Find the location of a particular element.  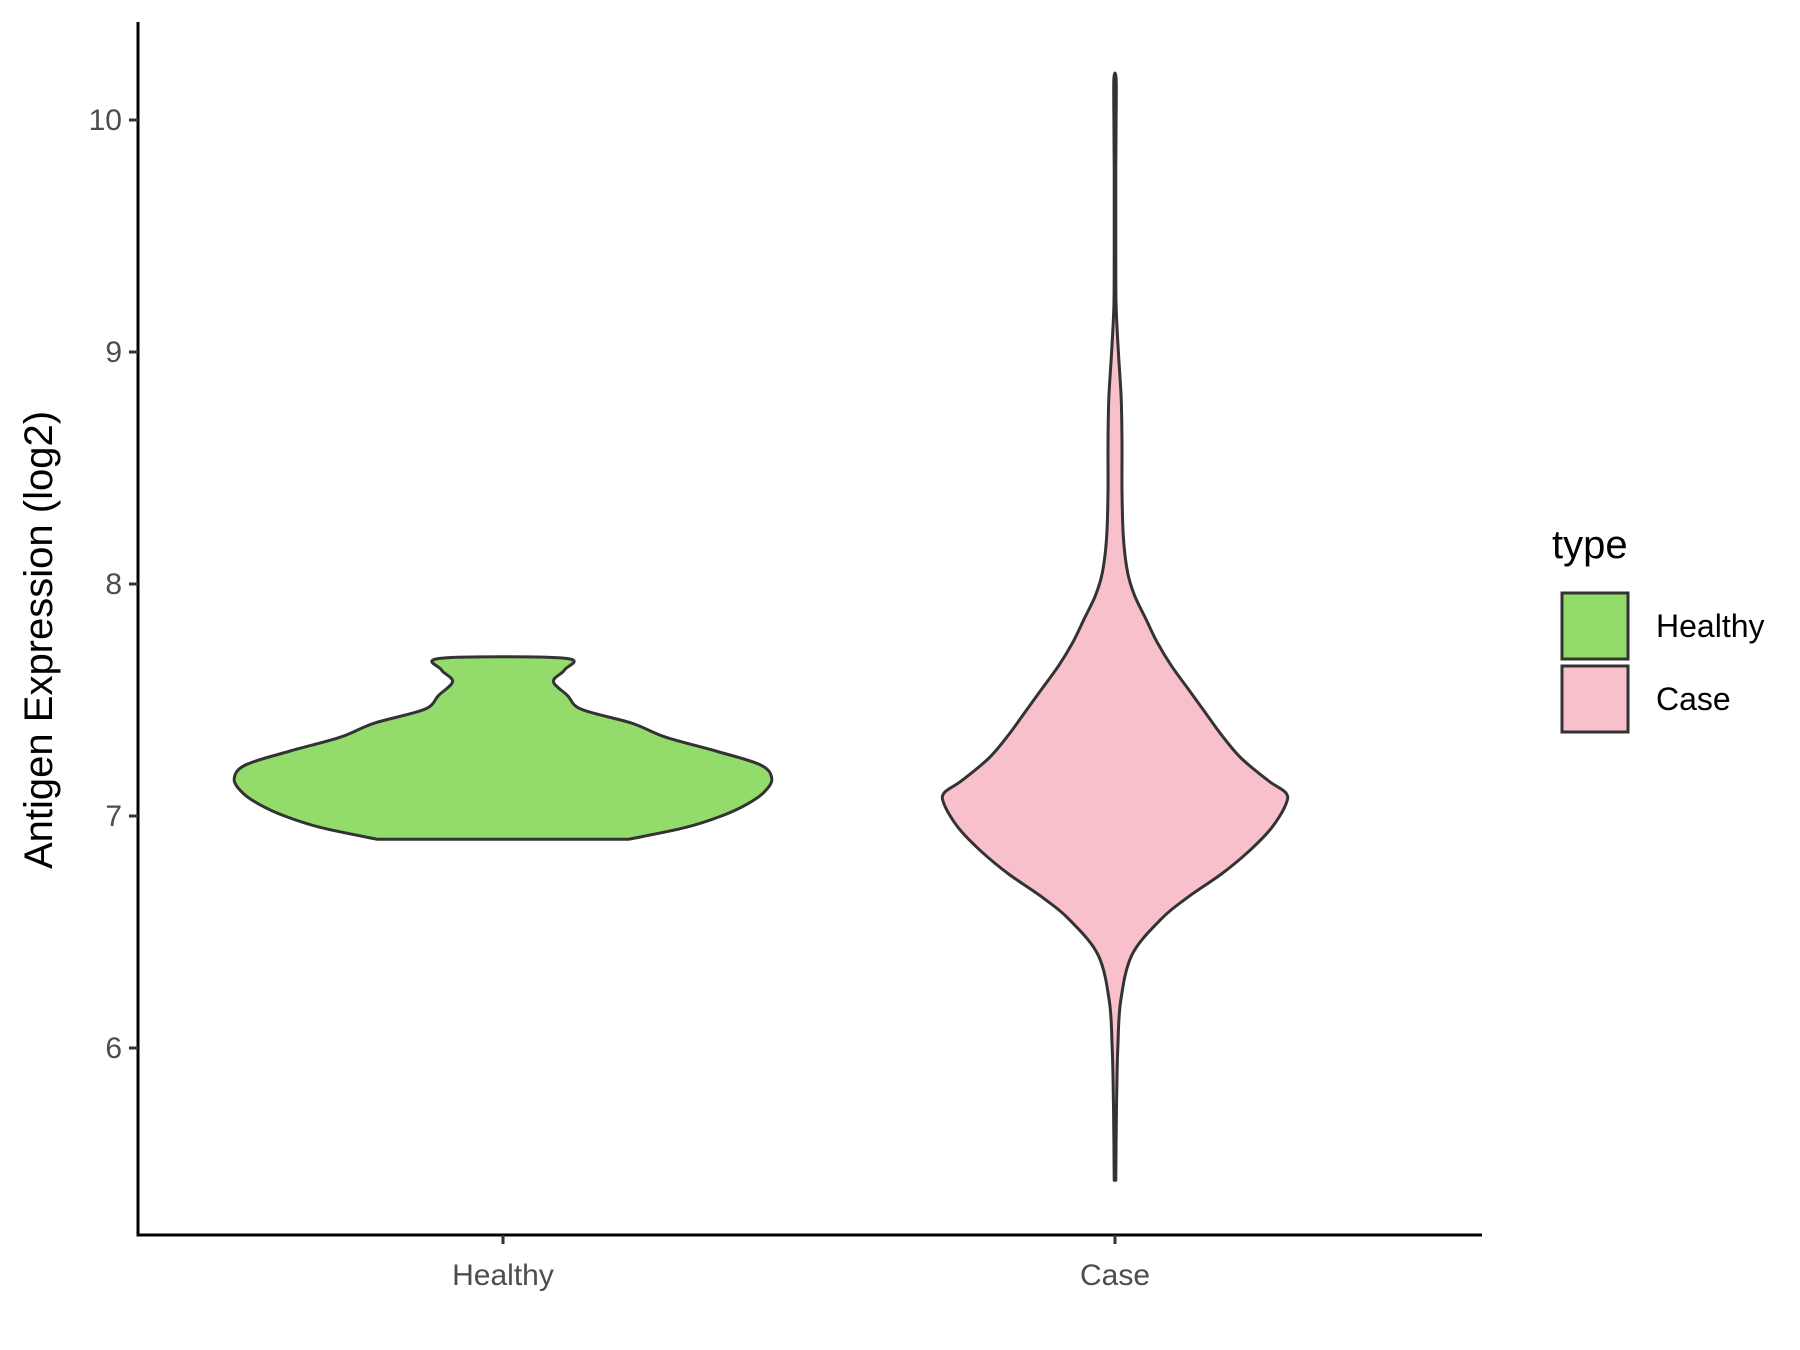

x-tick-label: Case is located at coordinates (1115, 1275).